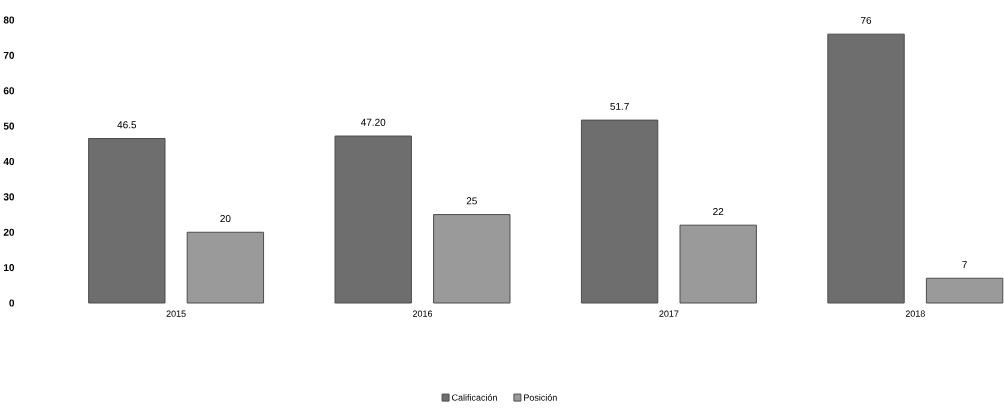 The height and width of the screenshot is (408, 1004). What do you see at coordinates (225, 219) in the screenshot?
I see `data-label: 20` at bounding box center [225, 219].